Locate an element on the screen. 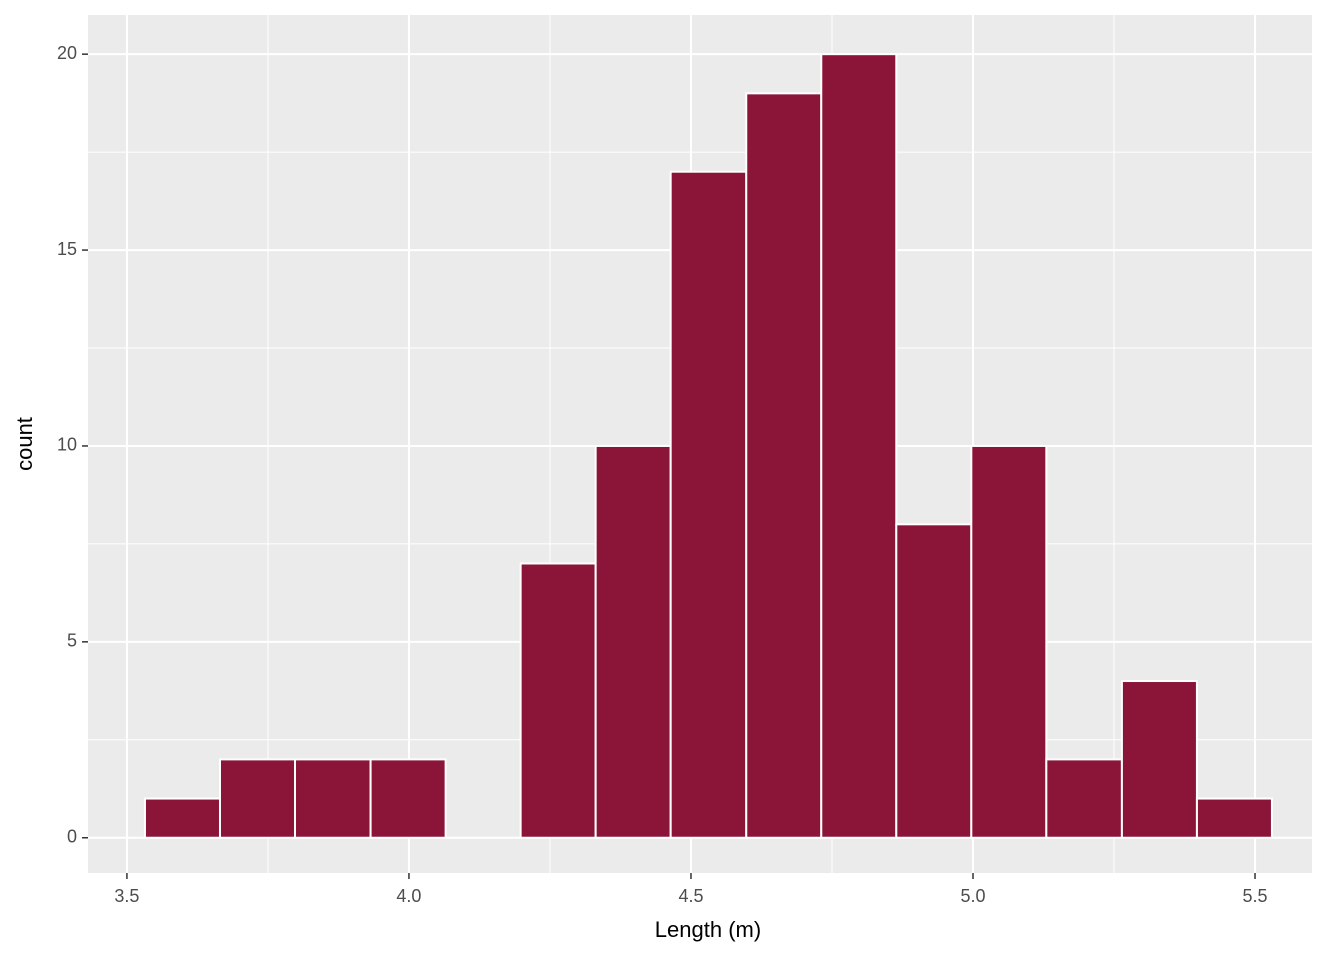  x-tick-label: 3.5 is located at coordinates (126, 896).